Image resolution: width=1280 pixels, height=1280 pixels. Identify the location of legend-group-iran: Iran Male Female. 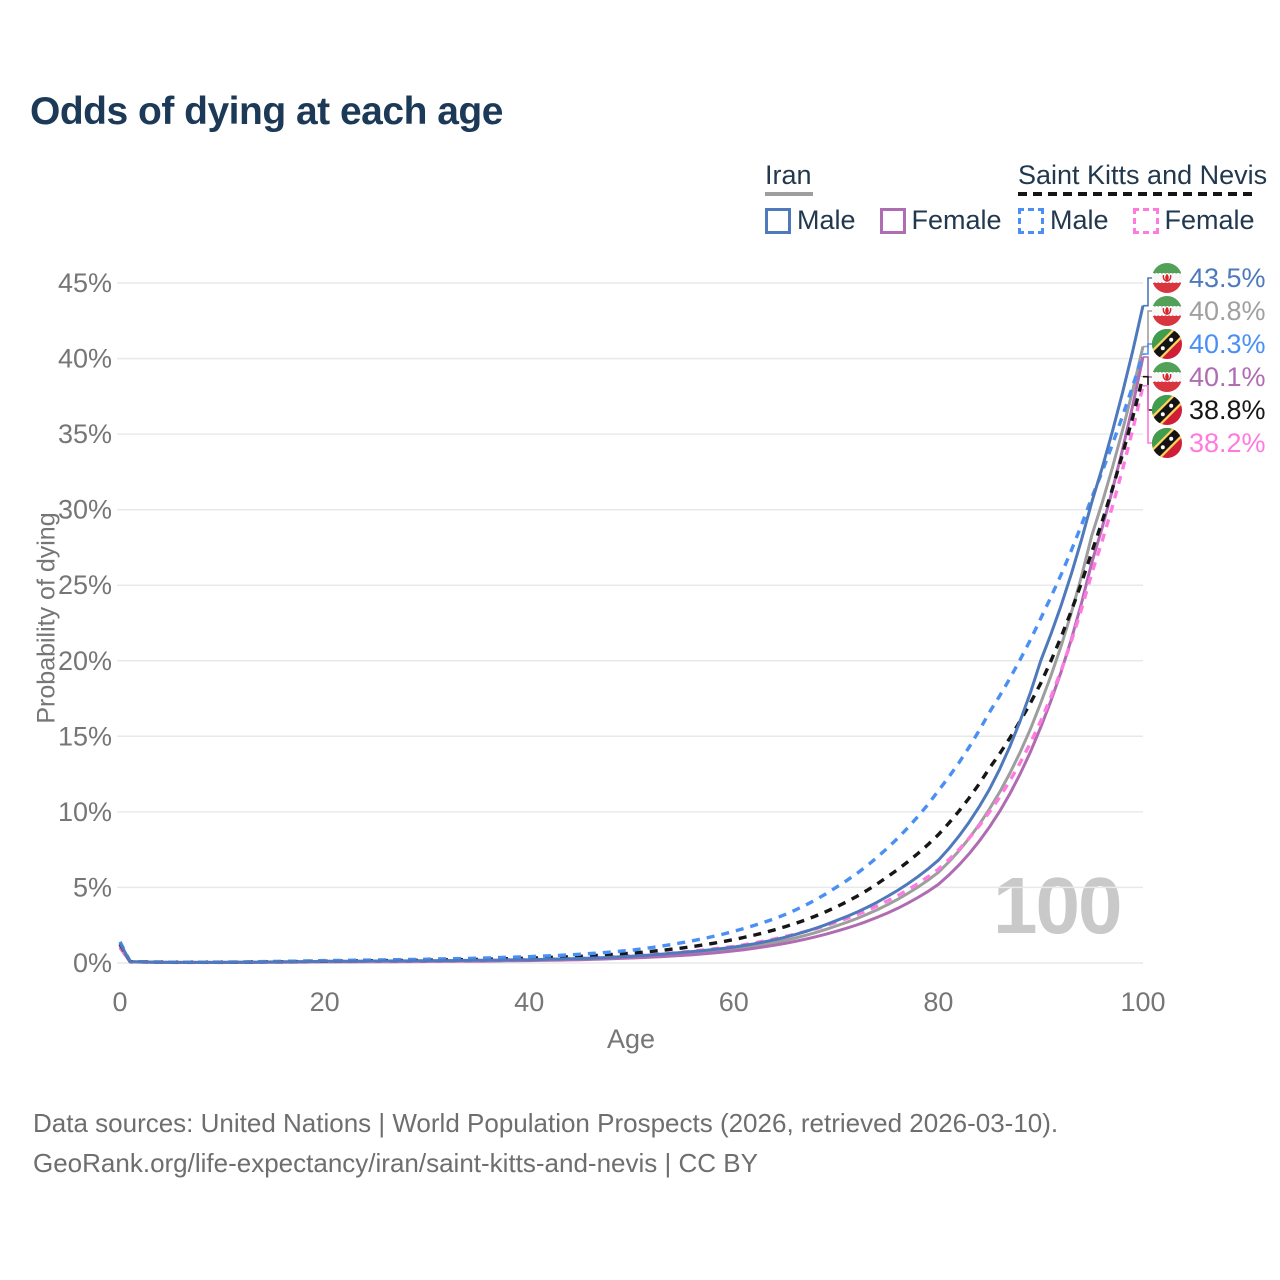
(883, 198).